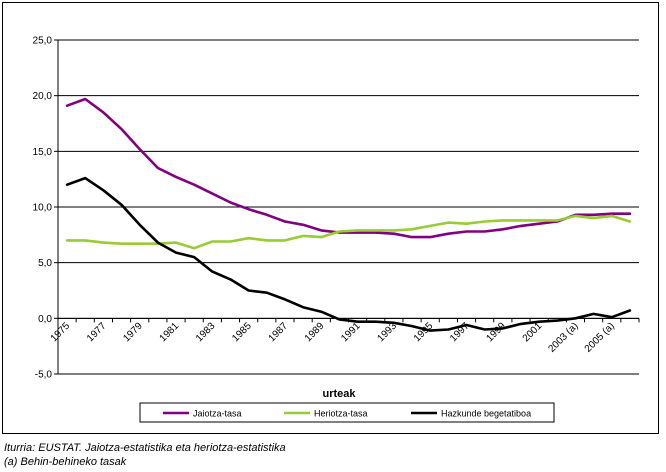  What do you see at coordinates (341, 414) in the screenshot?
I see `legend-label-heriotza-tasa: Heriotza-tasa` at bounding box center [341, 414].